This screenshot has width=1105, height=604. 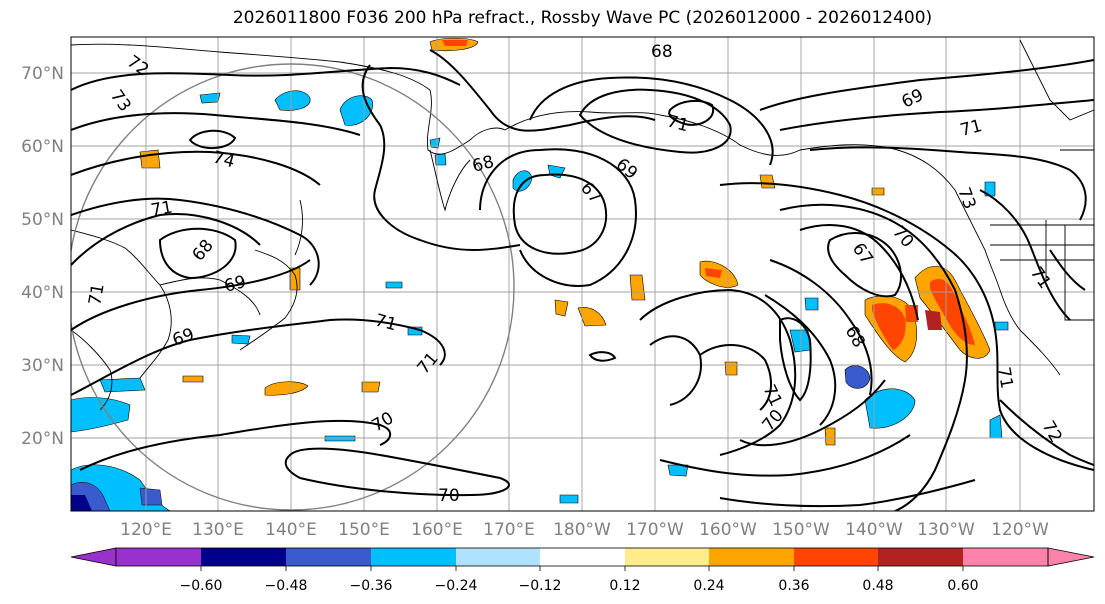 What do you see at coordinates (962, 586) in the screenshot?
I see `colorbar-label: 0.60` at bounding box center [962, 586].